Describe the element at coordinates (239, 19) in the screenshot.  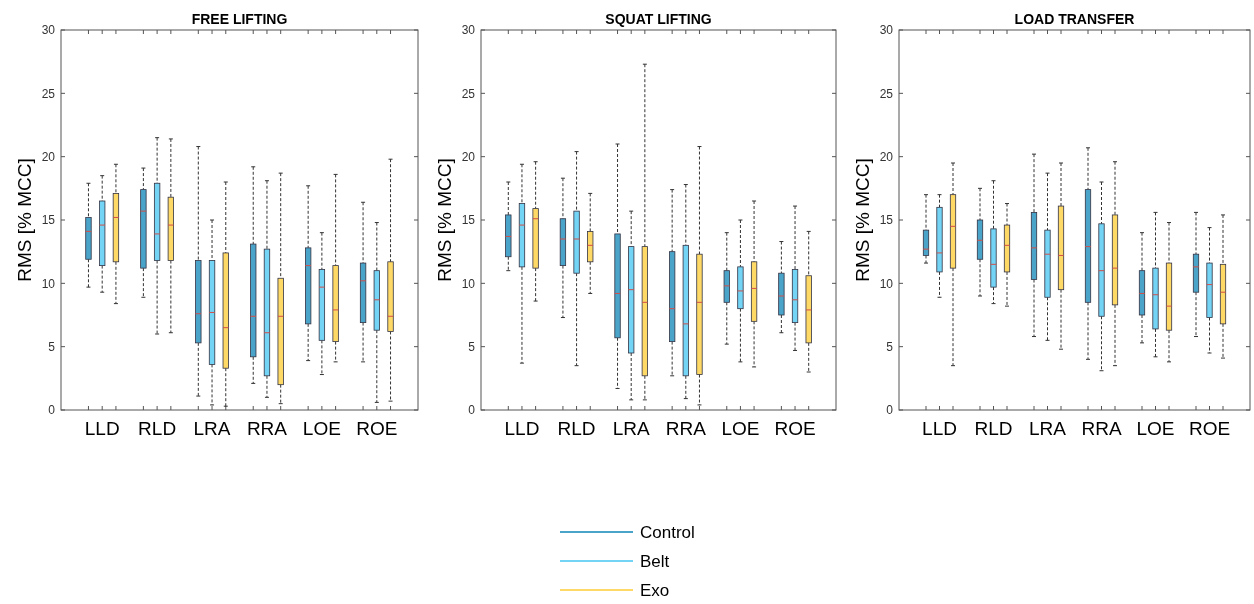
I see `chart-title: FREE LIFTING` at that location.